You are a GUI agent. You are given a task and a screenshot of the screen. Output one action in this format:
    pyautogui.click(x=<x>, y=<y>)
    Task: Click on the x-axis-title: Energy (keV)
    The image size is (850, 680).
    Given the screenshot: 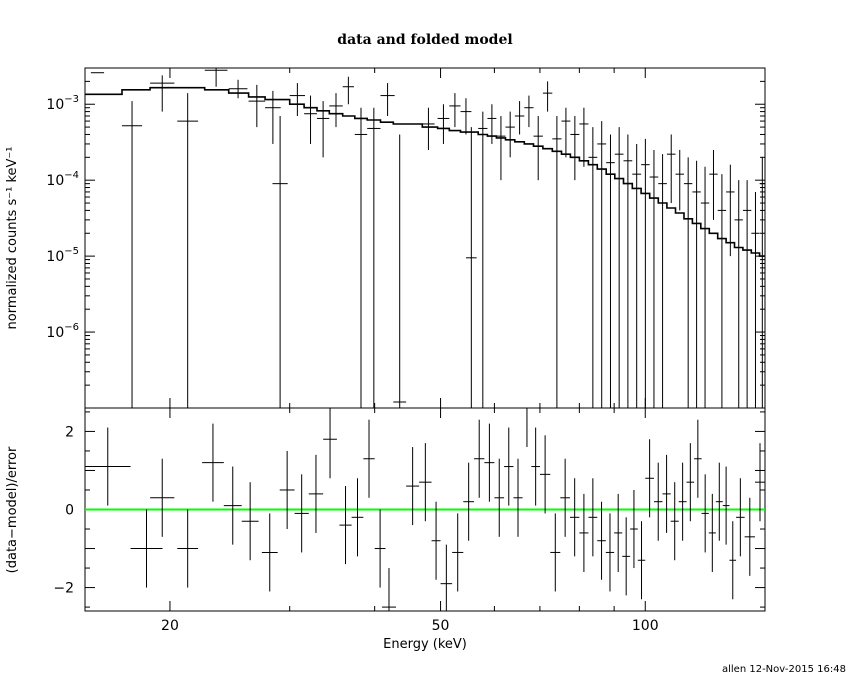 What is the action you would take?
    pyautogui.click(x=425, y=644)
    